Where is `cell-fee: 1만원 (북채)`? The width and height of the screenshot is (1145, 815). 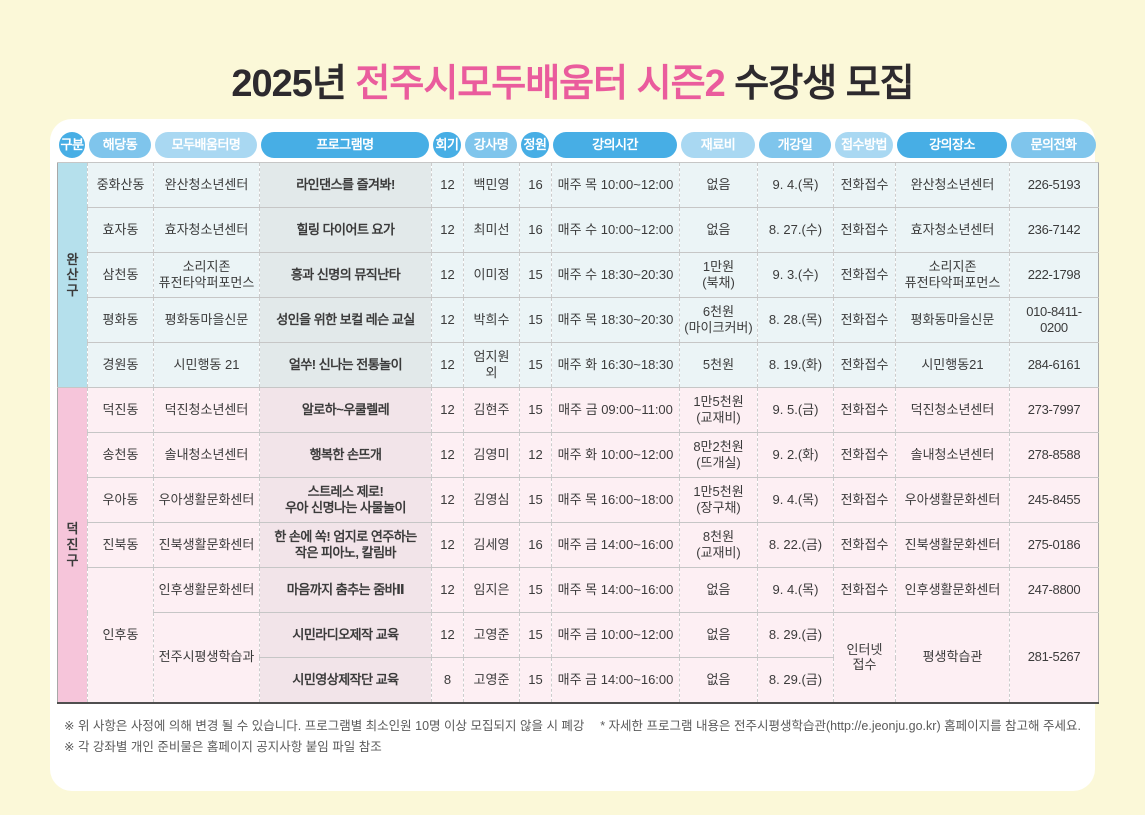
cell-fee: 1만원 (북채) is located at coordinates (718, 275).